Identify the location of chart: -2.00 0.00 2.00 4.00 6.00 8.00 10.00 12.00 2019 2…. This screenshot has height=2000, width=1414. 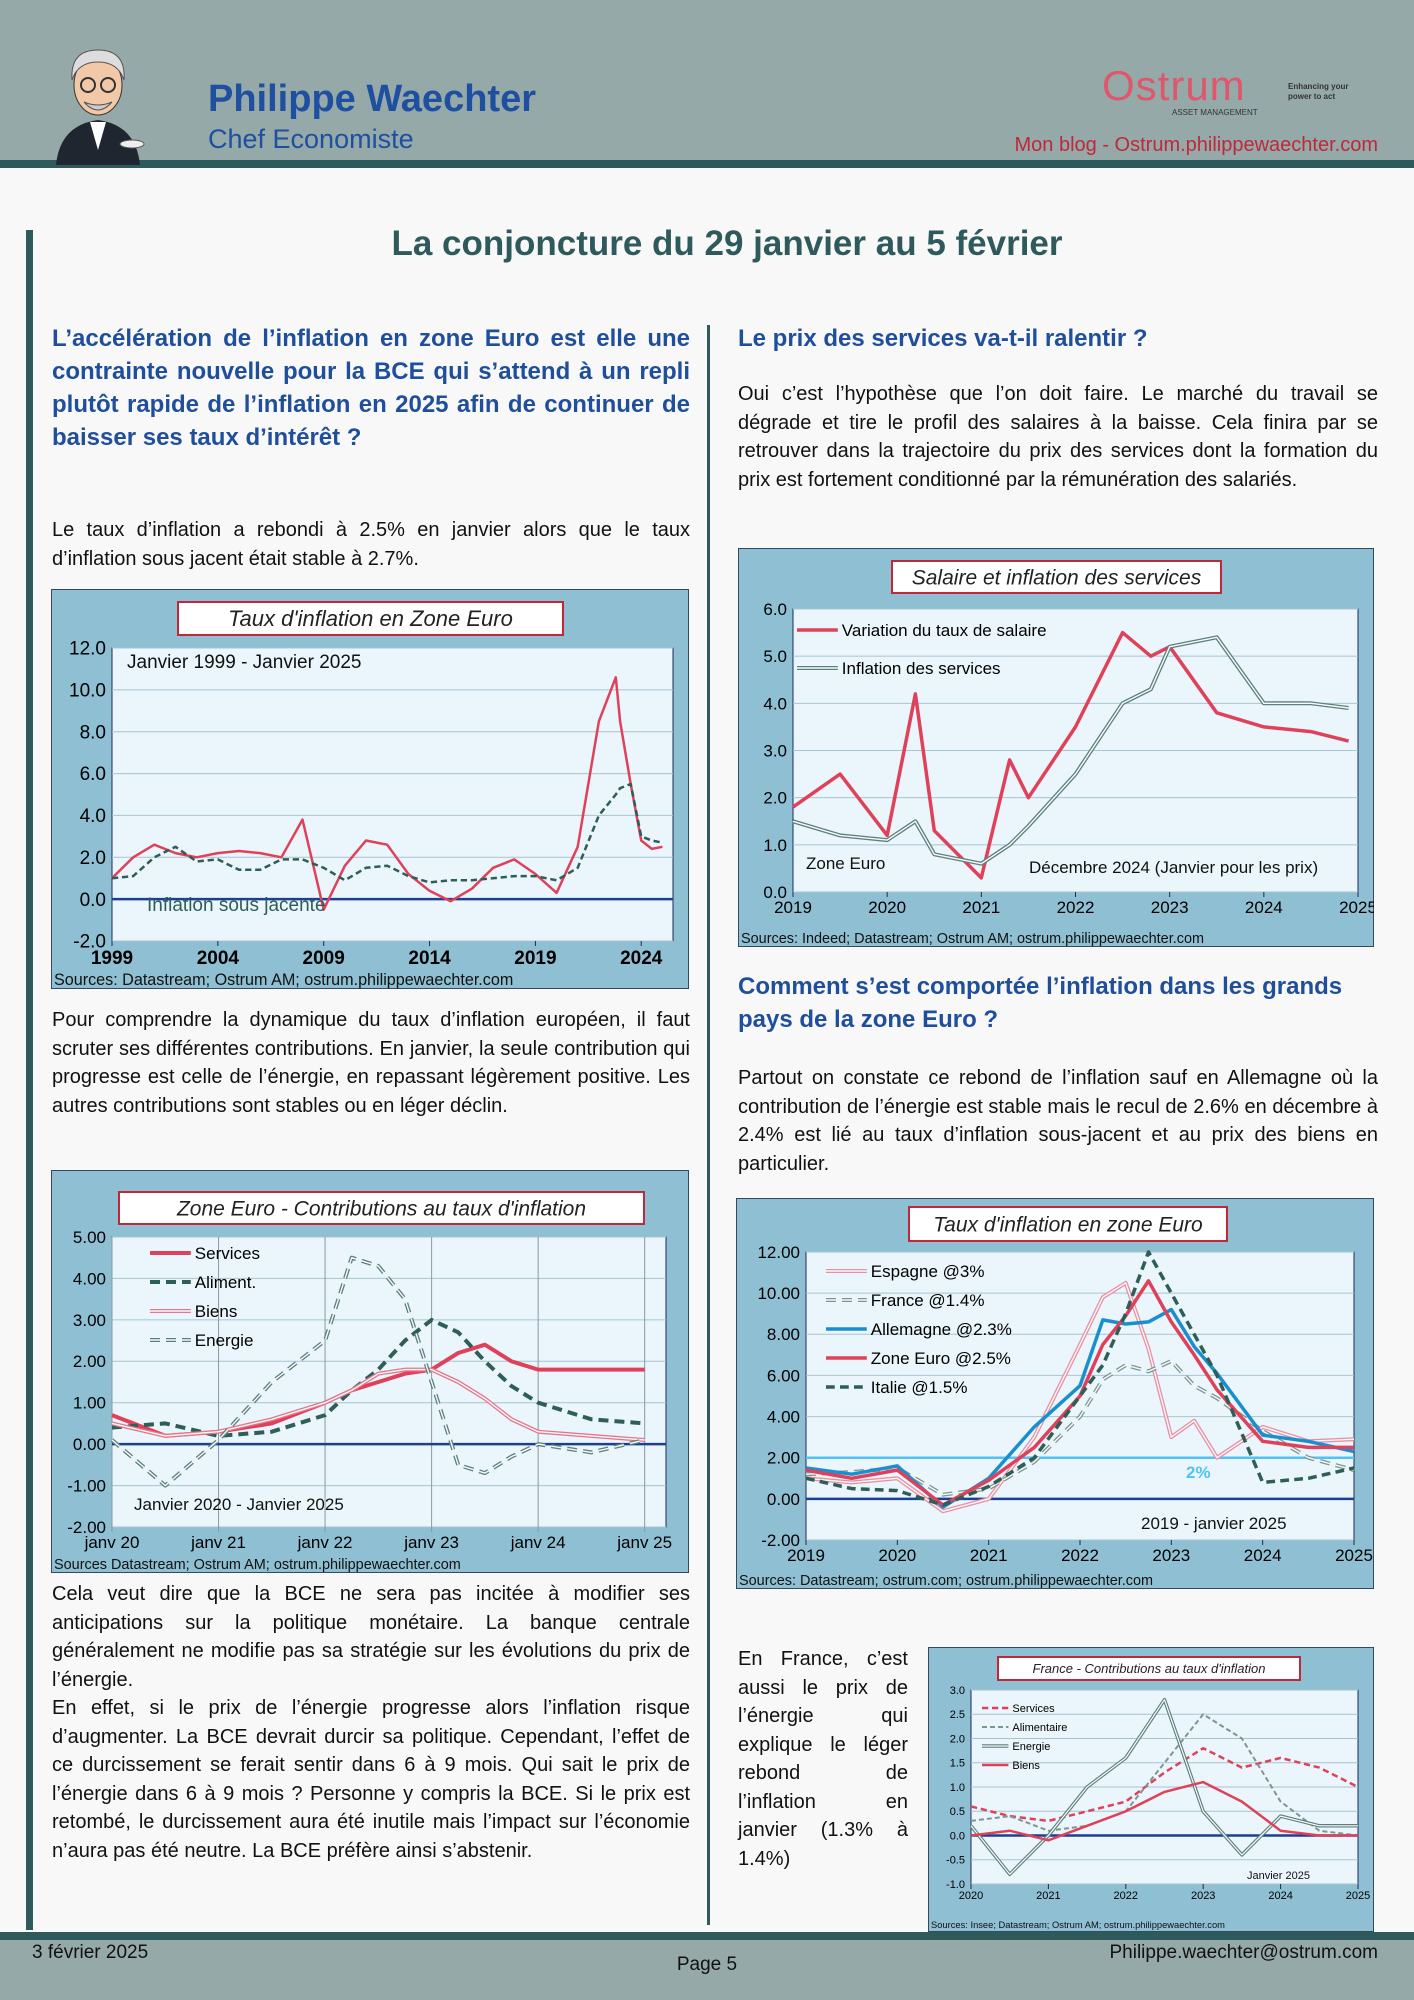
(1055, 1393).